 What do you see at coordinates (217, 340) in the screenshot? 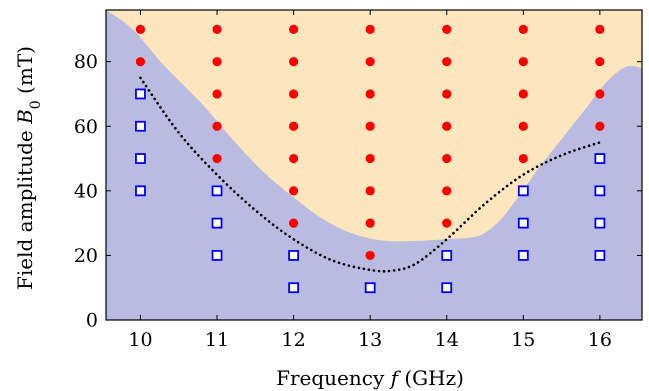
I see `x-tick-label: 11` at bounding box center [217, 340].